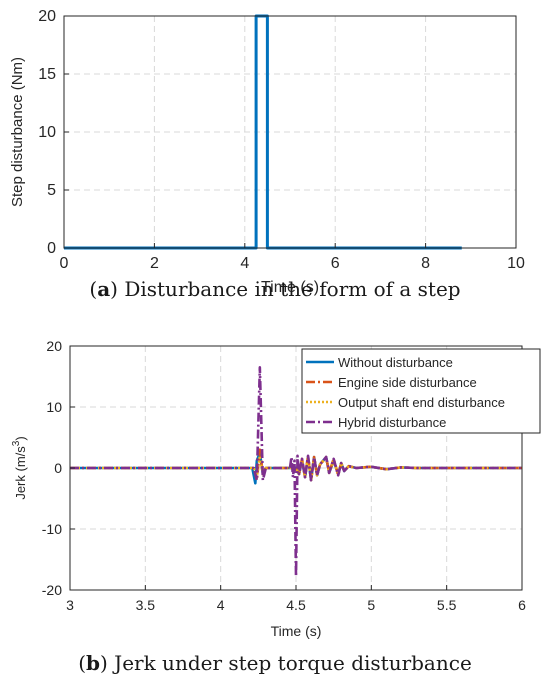 This screenshot has height=694, width=550. Describe the element at coordinates (54, 407) in the screenshot. I see `y-tick-label-b-3: 10` at that location.